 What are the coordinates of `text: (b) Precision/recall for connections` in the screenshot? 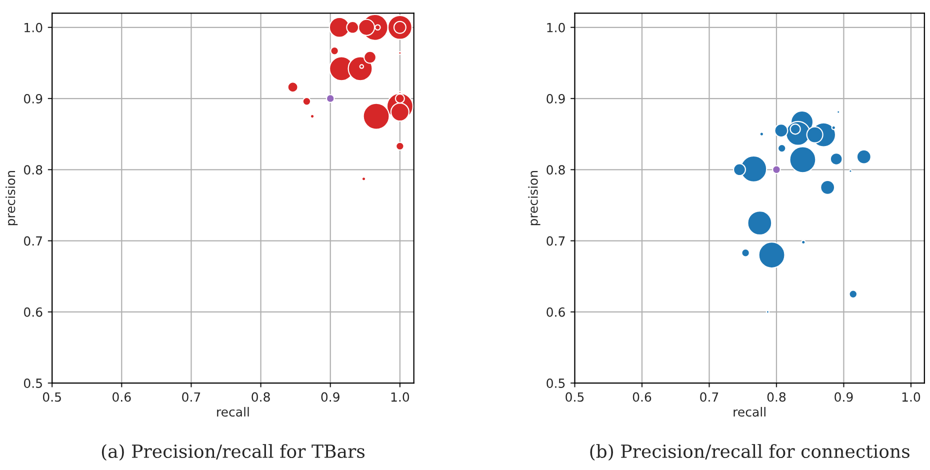 It's located at (750, 452).